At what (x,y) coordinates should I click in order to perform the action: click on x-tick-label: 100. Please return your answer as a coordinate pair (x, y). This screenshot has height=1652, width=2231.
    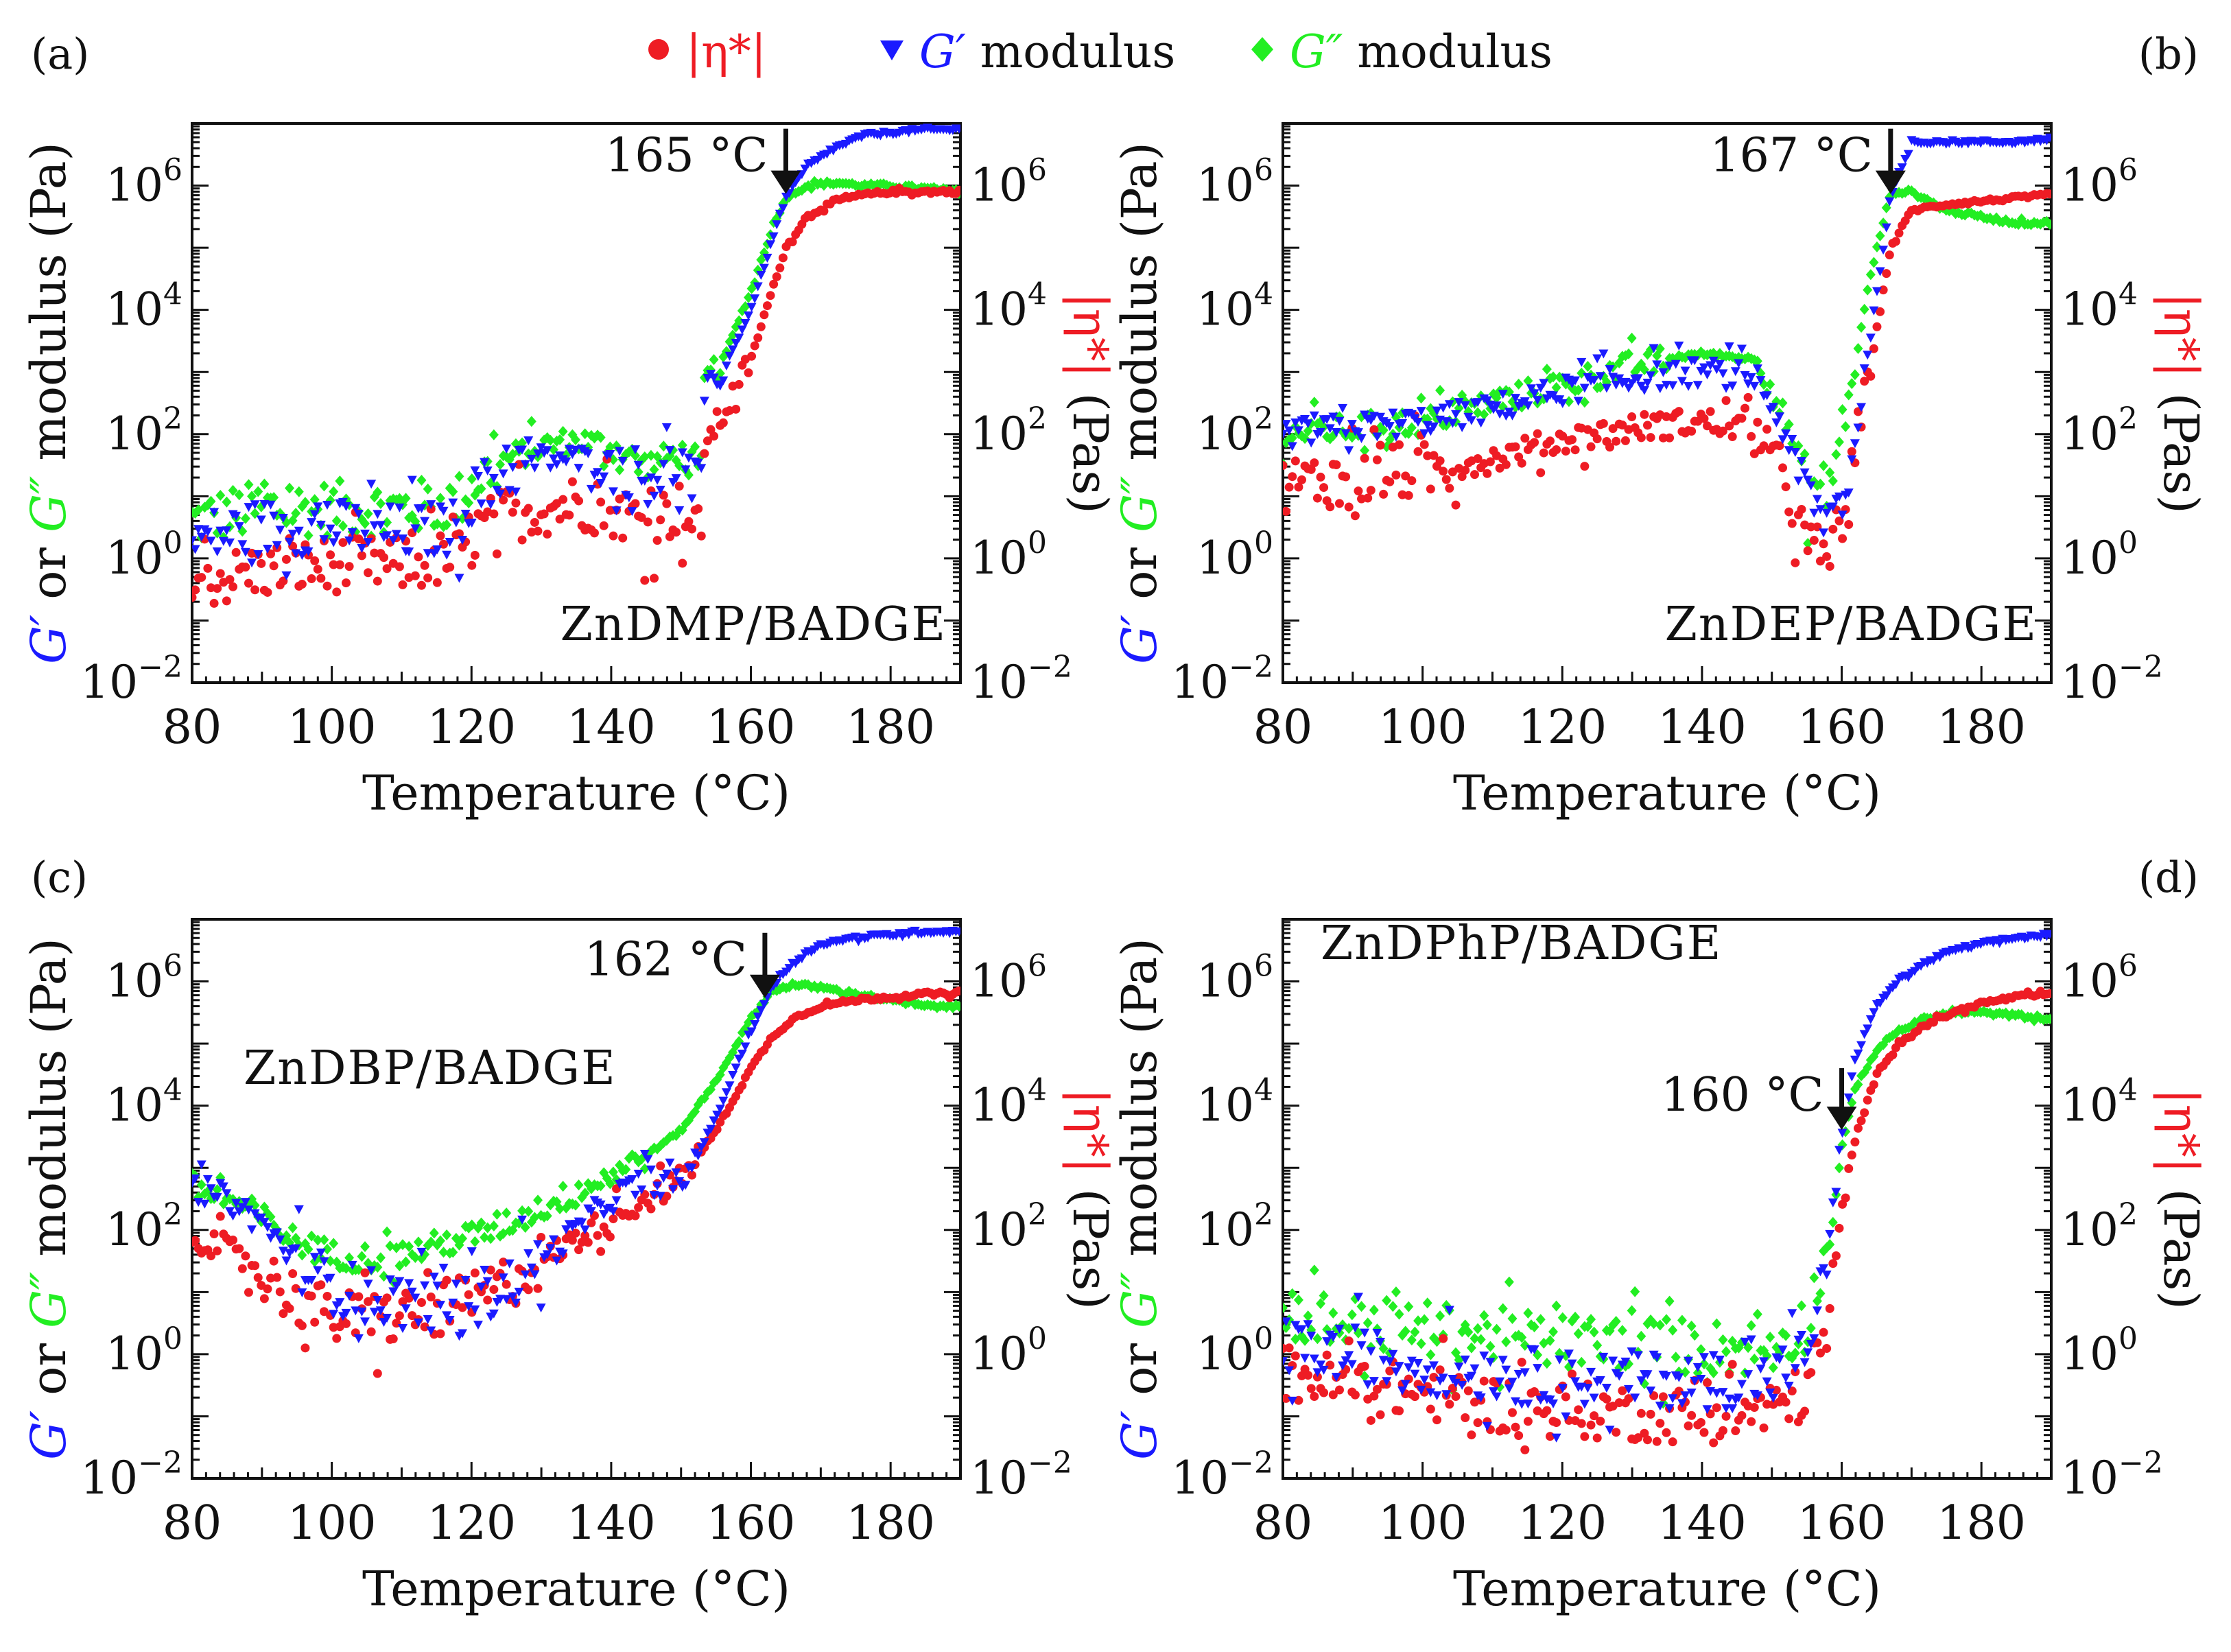
    Looking at the image, I should click on (1422, 727).